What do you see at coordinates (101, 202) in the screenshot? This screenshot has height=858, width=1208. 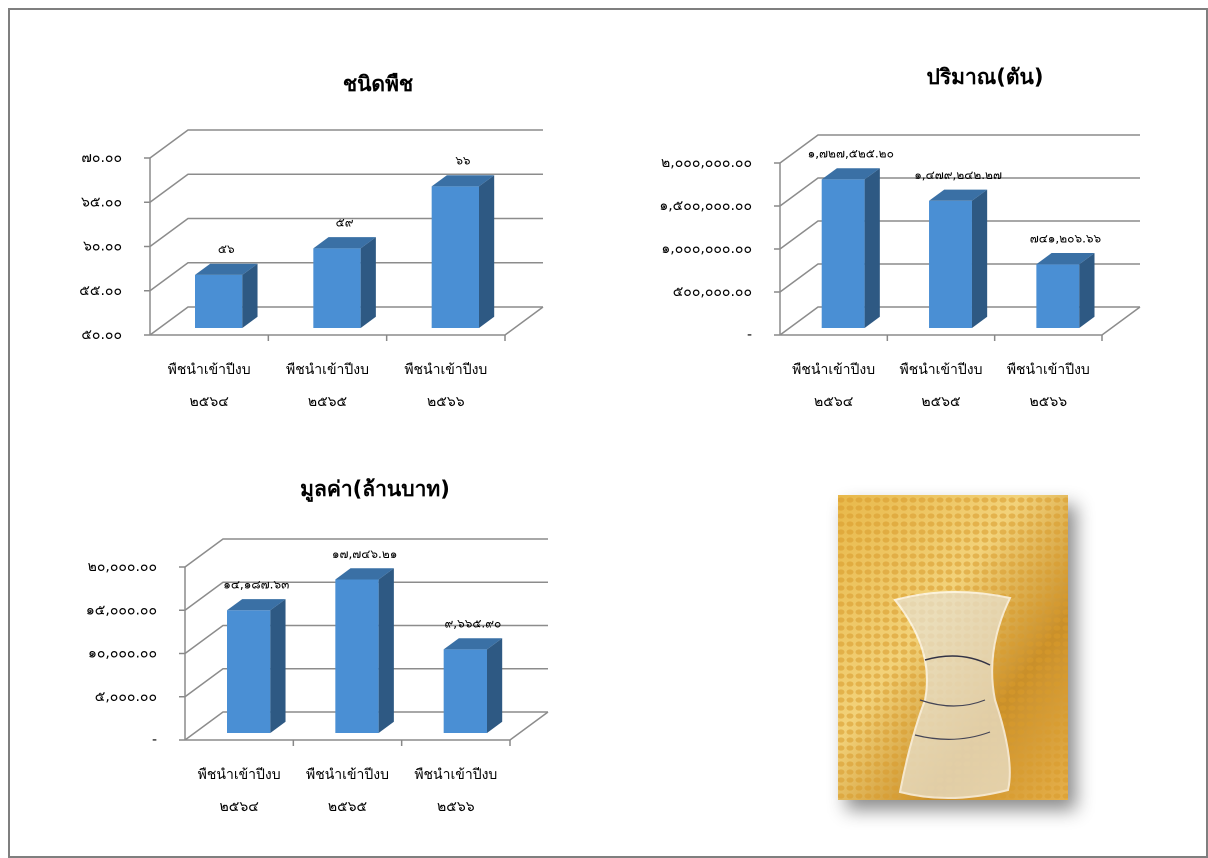 I see `y-tick-label: ๖๕.๐๐` at bounding box center [101, 202].